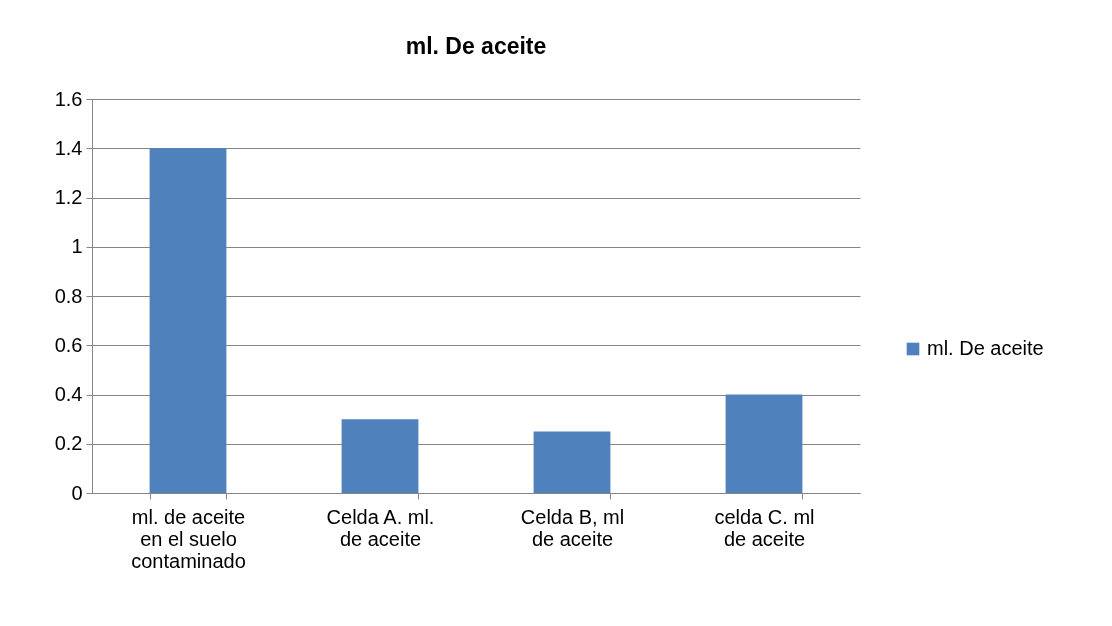  I want to click on legend-label: ml. De aceite, so click(985, 348).